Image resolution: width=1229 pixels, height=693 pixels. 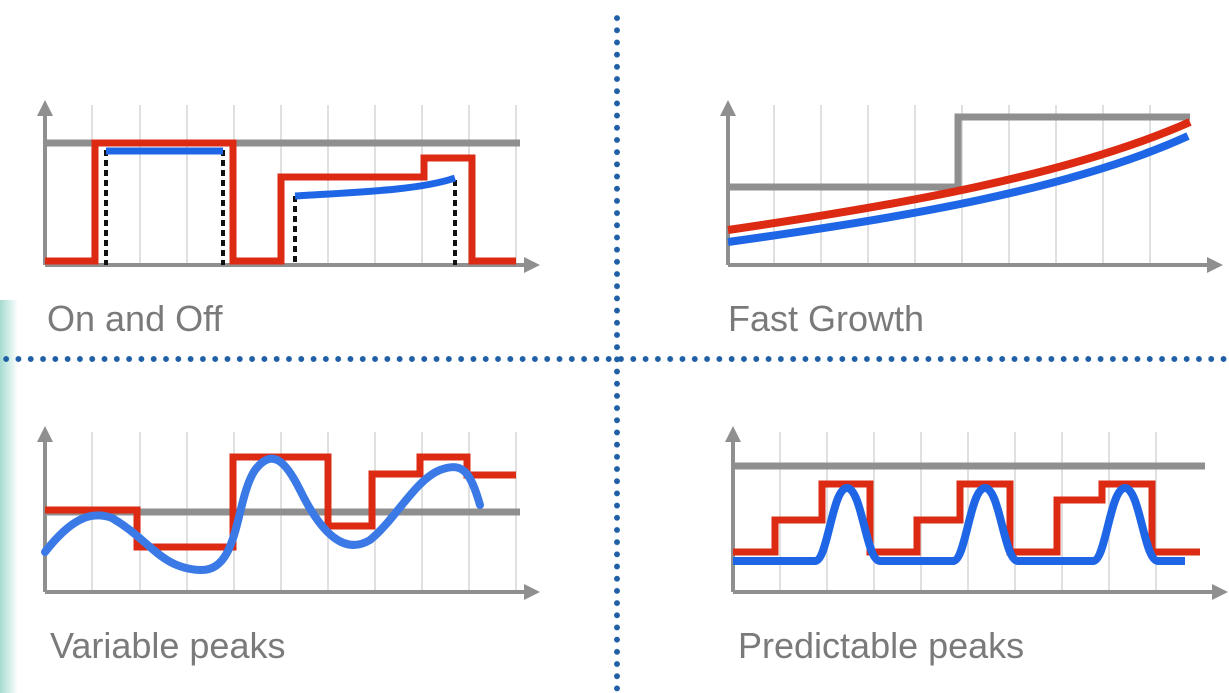 I want to click on caption-predictable-peaks: Predictable peaks, so click(x=881, y=645).